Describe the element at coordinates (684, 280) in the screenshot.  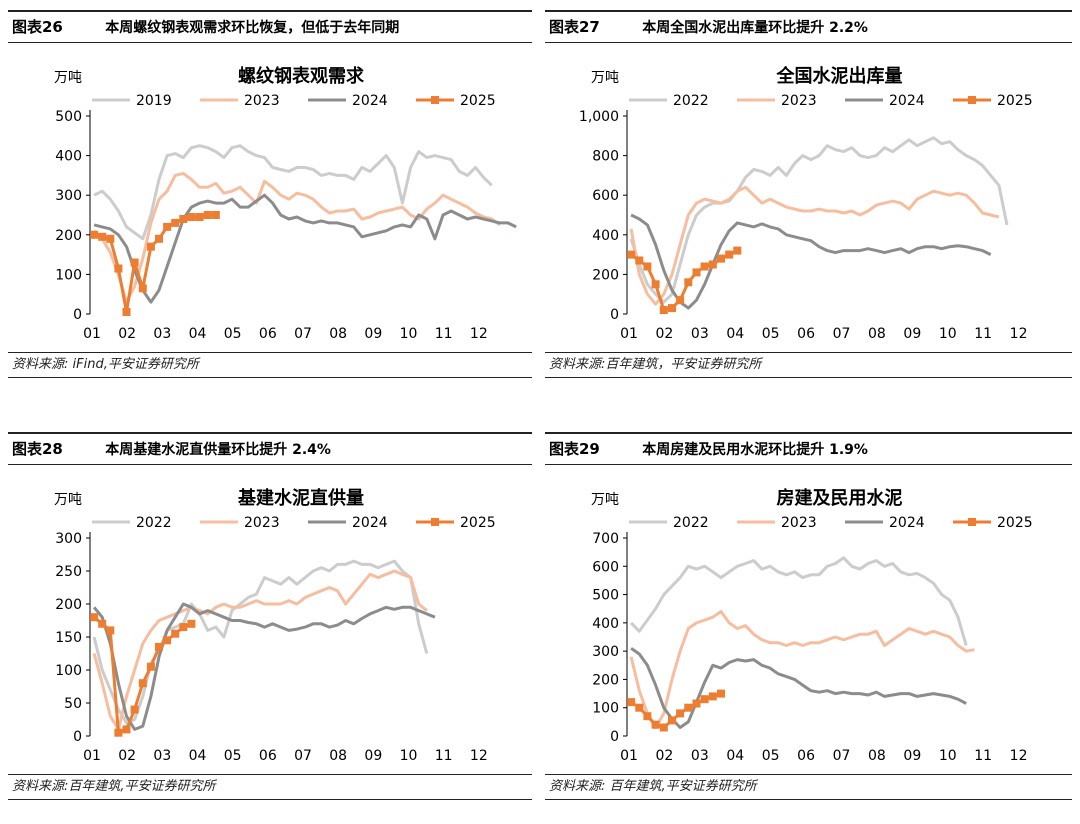
I see `series-2025` at that location.